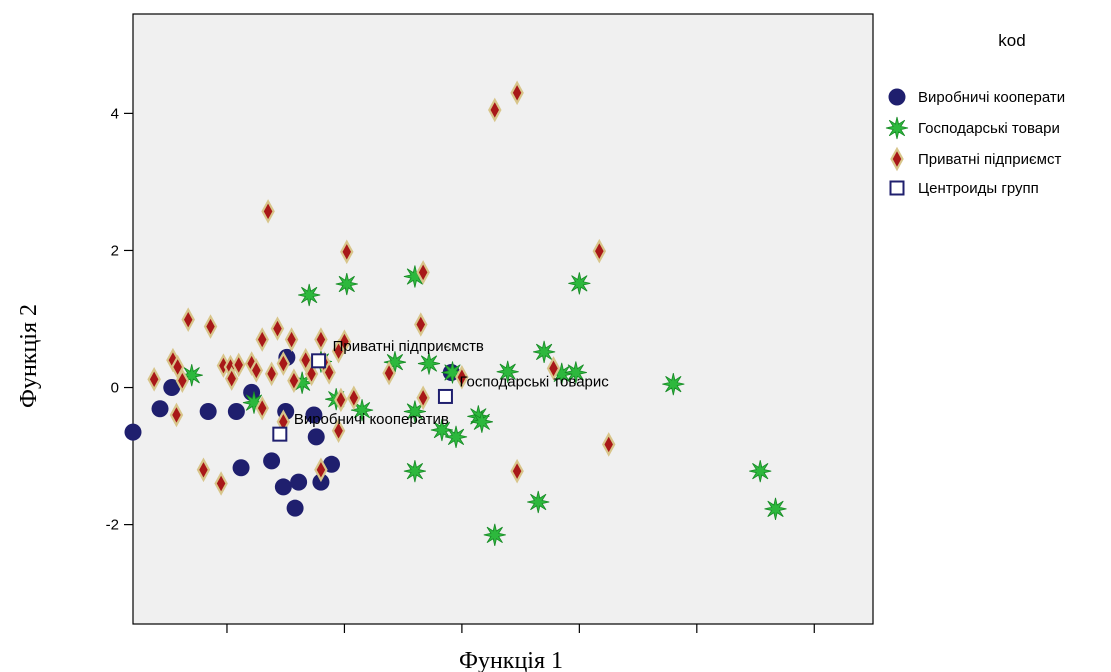 The width and height of the screenshot is (1111, 672). What do you see at coordinates (115, 113) in the screenshot?
I see `y-tick-label: 4` at bounding box center [115, 113].